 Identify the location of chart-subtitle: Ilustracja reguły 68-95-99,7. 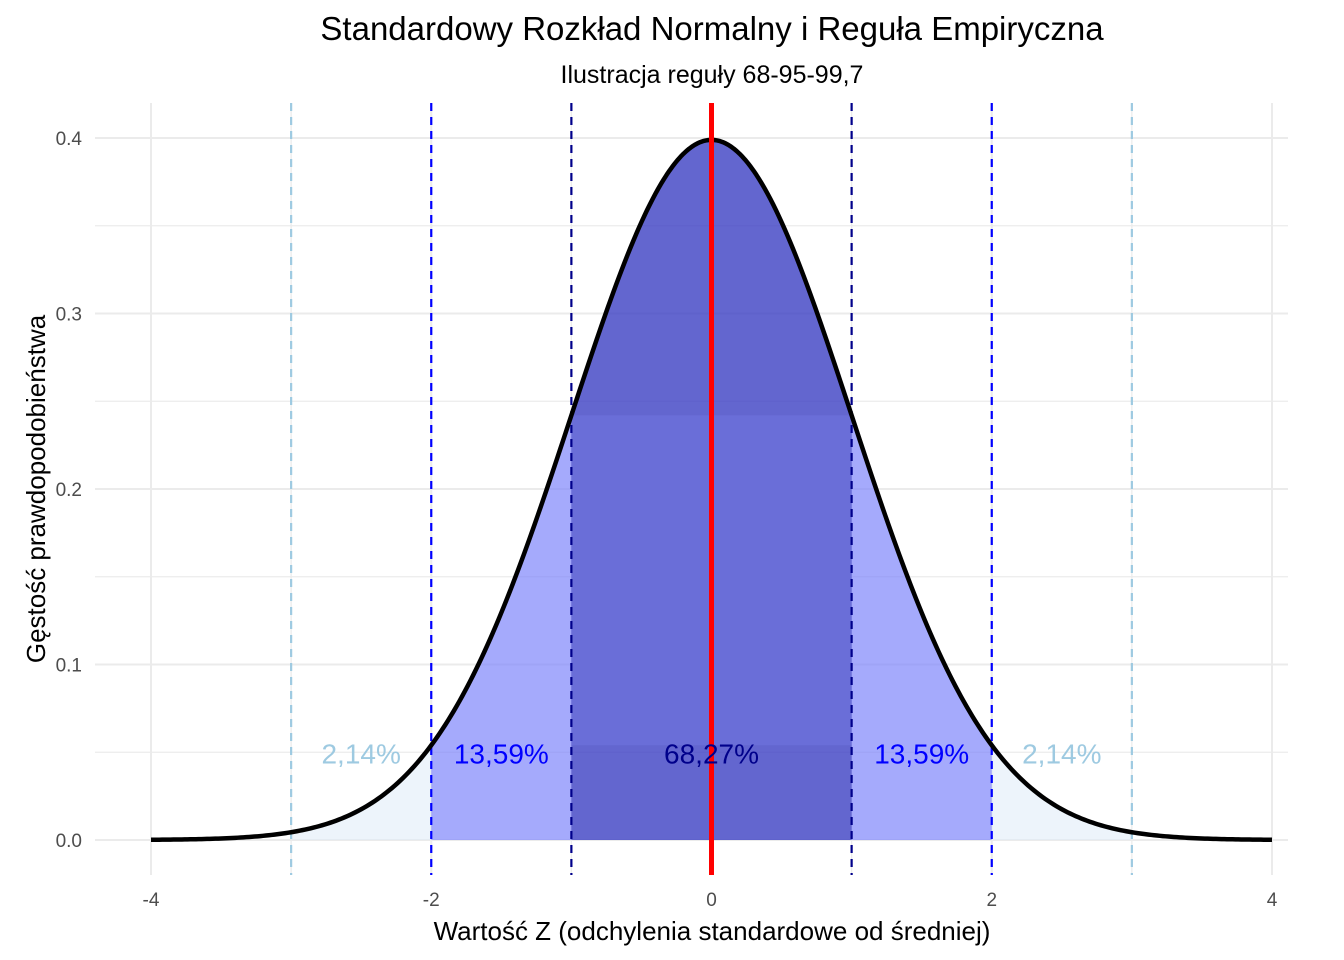
(712, 75).